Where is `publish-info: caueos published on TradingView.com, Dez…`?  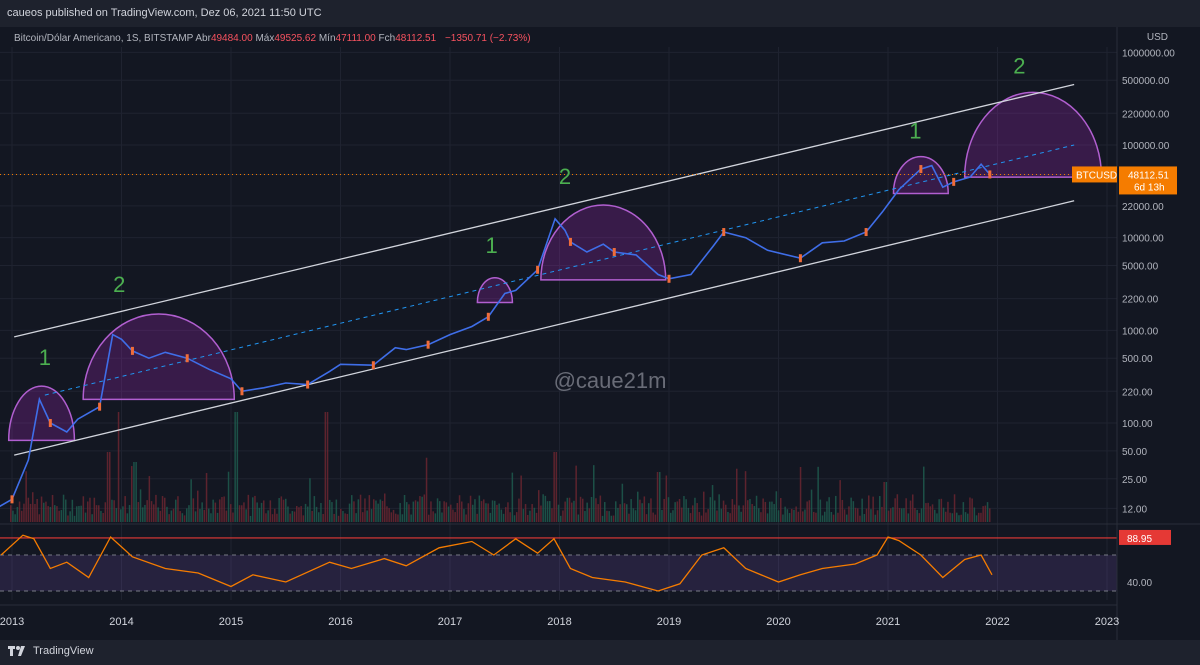
publish-info: caueos published on TradingView.com, Dez… is located at coordinates (164, 13).